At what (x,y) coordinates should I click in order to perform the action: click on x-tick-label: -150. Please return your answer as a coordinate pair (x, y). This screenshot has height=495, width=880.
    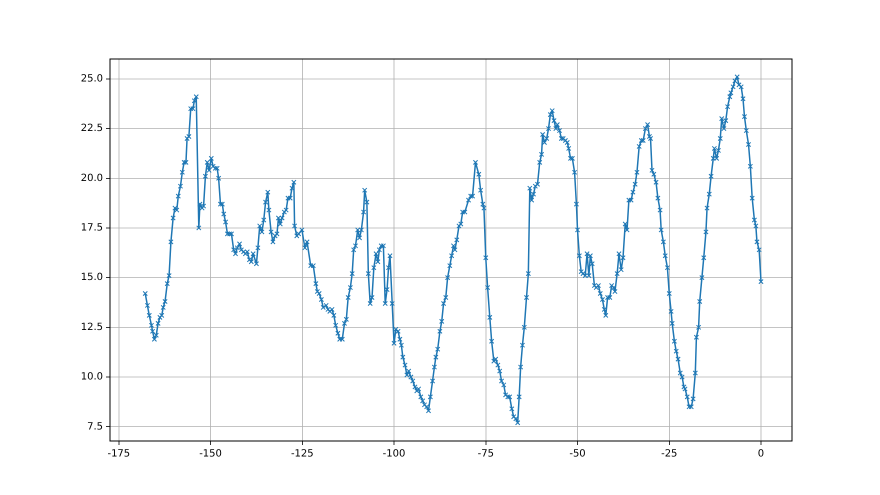
    Looking at the image, I should click on (210, 454).